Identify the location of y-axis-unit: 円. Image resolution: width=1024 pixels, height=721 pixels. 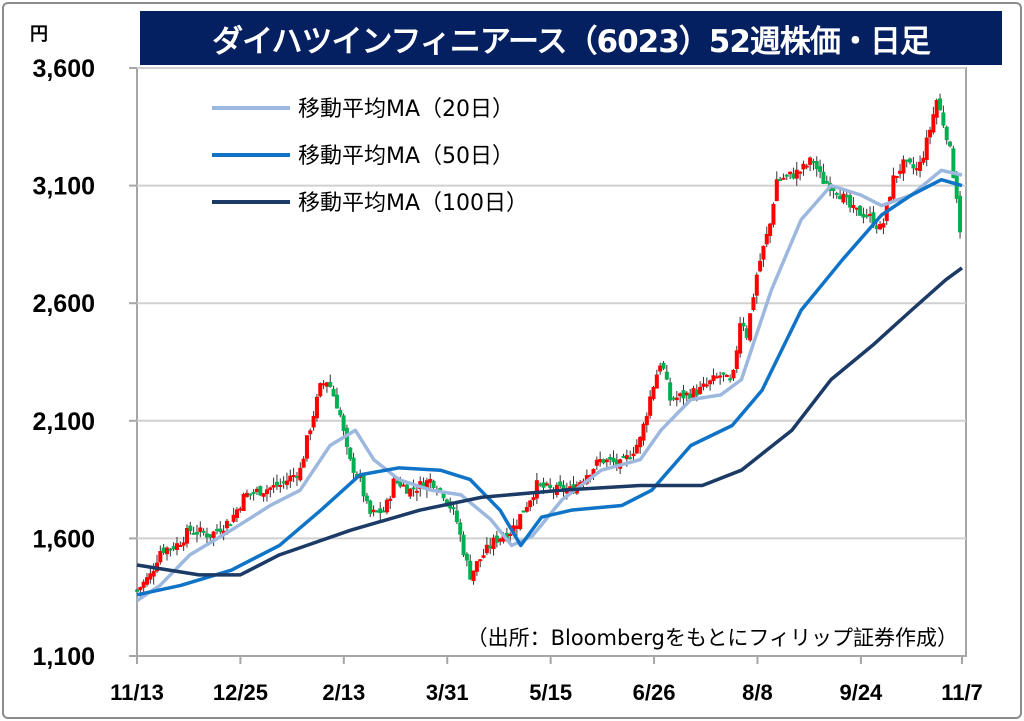
(39, 34).